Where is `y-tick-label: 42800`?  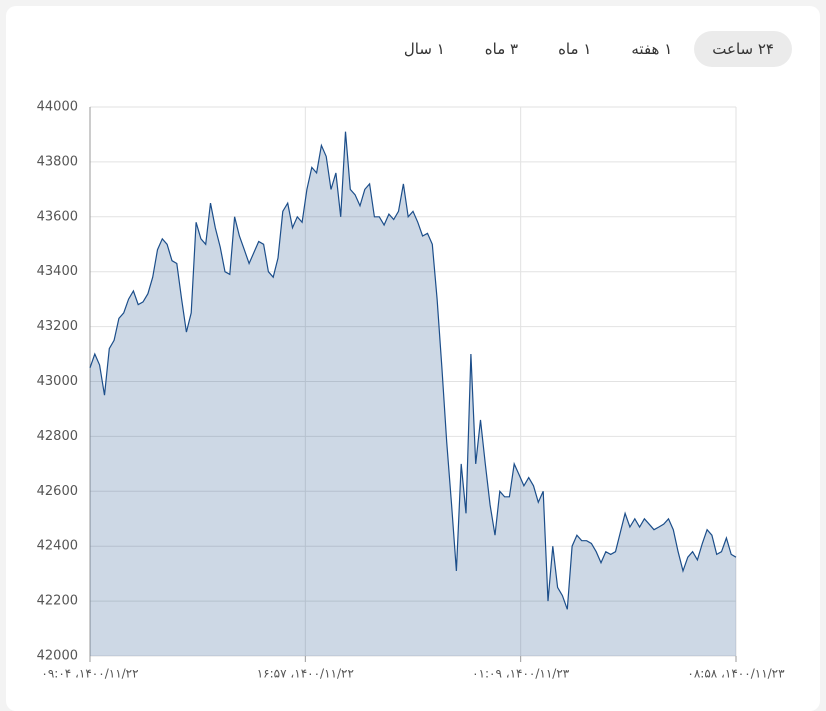 y-tick-label: 42800 is located at coordinates (57, 436).